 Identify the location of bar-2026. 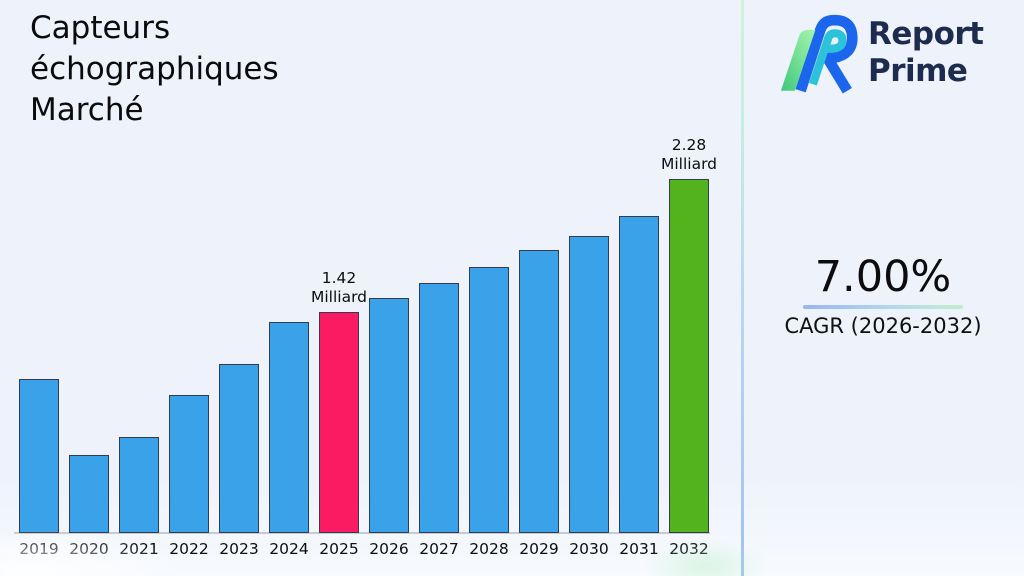
(389, 415).